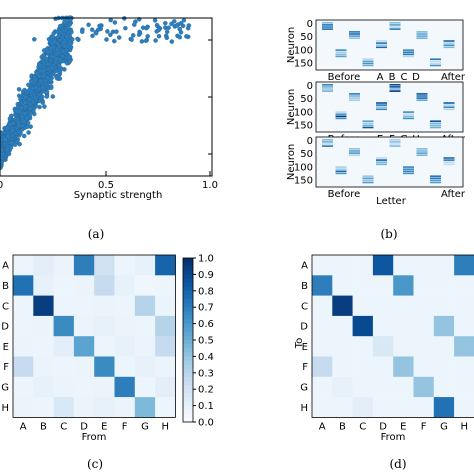  I want to click on raster-ytick-label: 100, so click(303, 50).